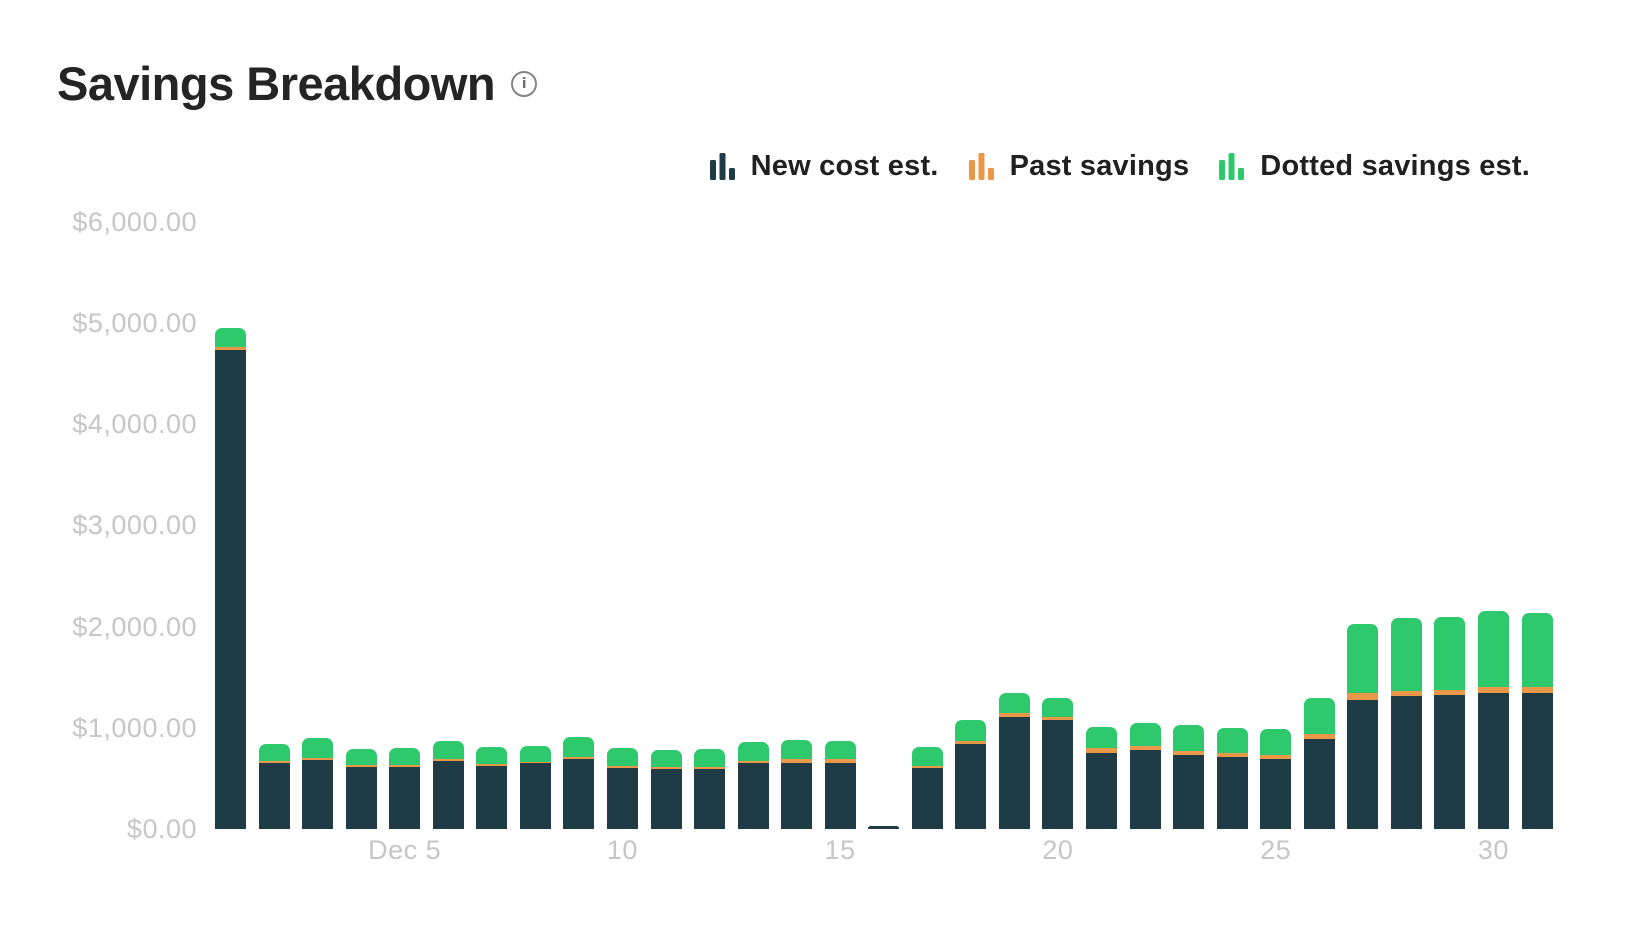  Describe the element at coordinates (134, 626) in the screenshot. I see `y-axis-label: $2,000.00` at that location.